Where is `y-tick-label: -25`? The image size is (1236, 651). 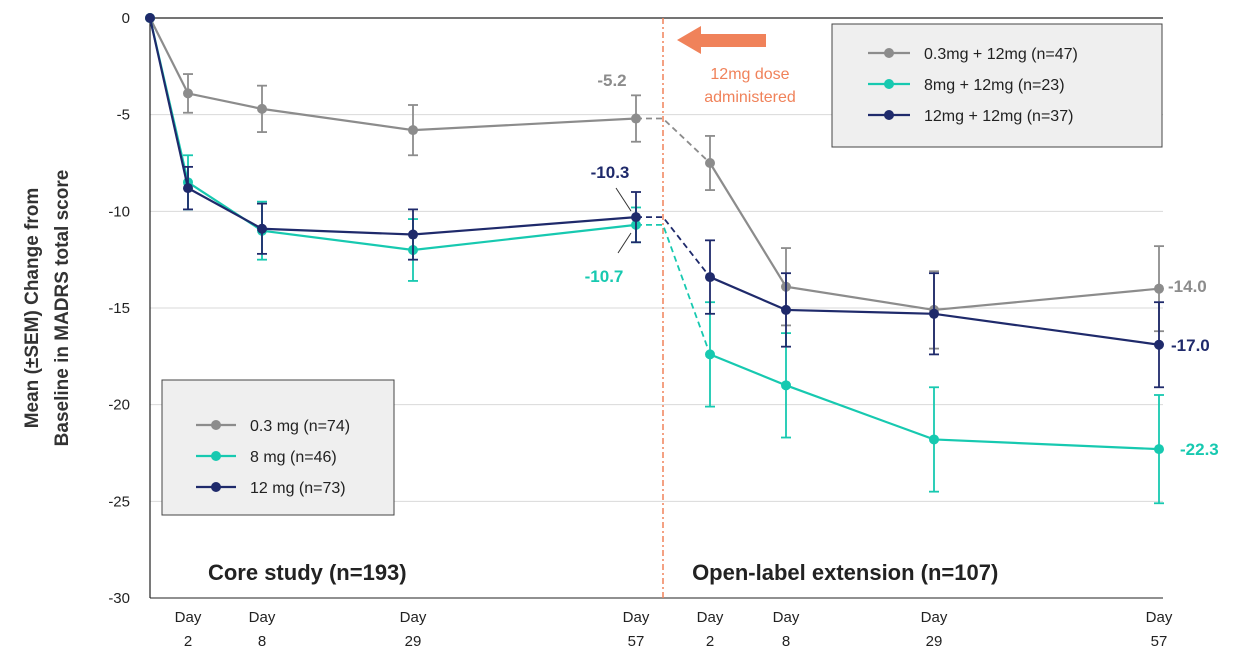
y-tick-label: -25 is located at coordinates (119, 501).